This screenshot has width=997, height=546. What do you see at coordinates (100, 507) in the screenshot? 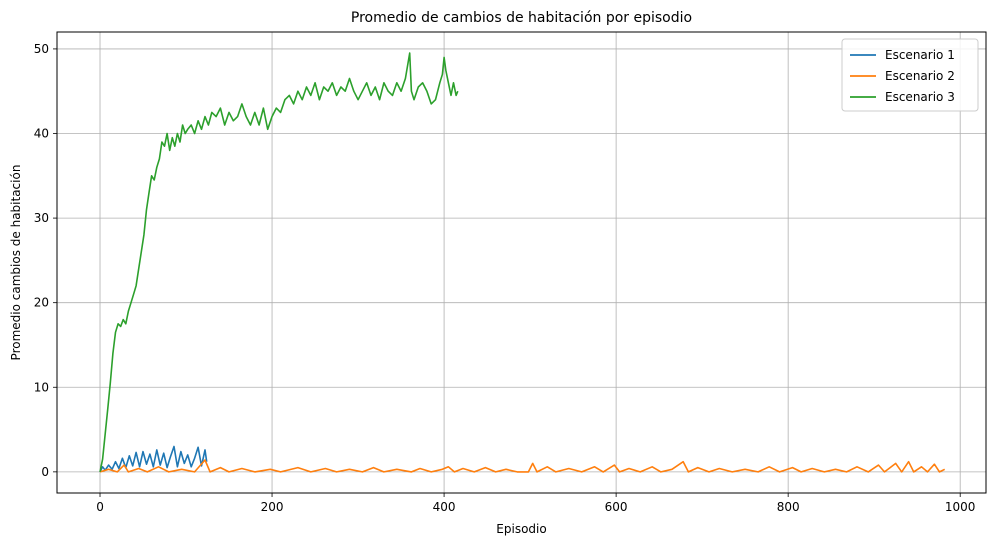
I see `x-tick-label: 0` at bounding box center [100, 507].